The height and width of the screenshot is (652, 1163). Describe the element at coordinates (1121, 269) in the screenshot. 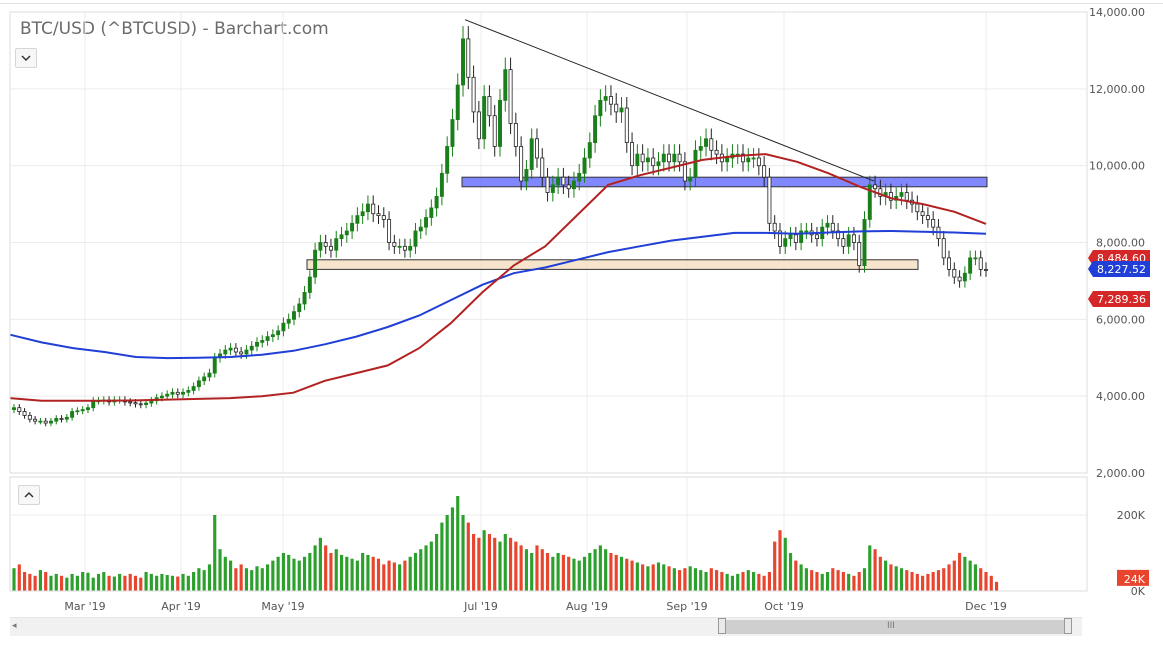

I see `price-tag-label: 8,227.52` at that location.